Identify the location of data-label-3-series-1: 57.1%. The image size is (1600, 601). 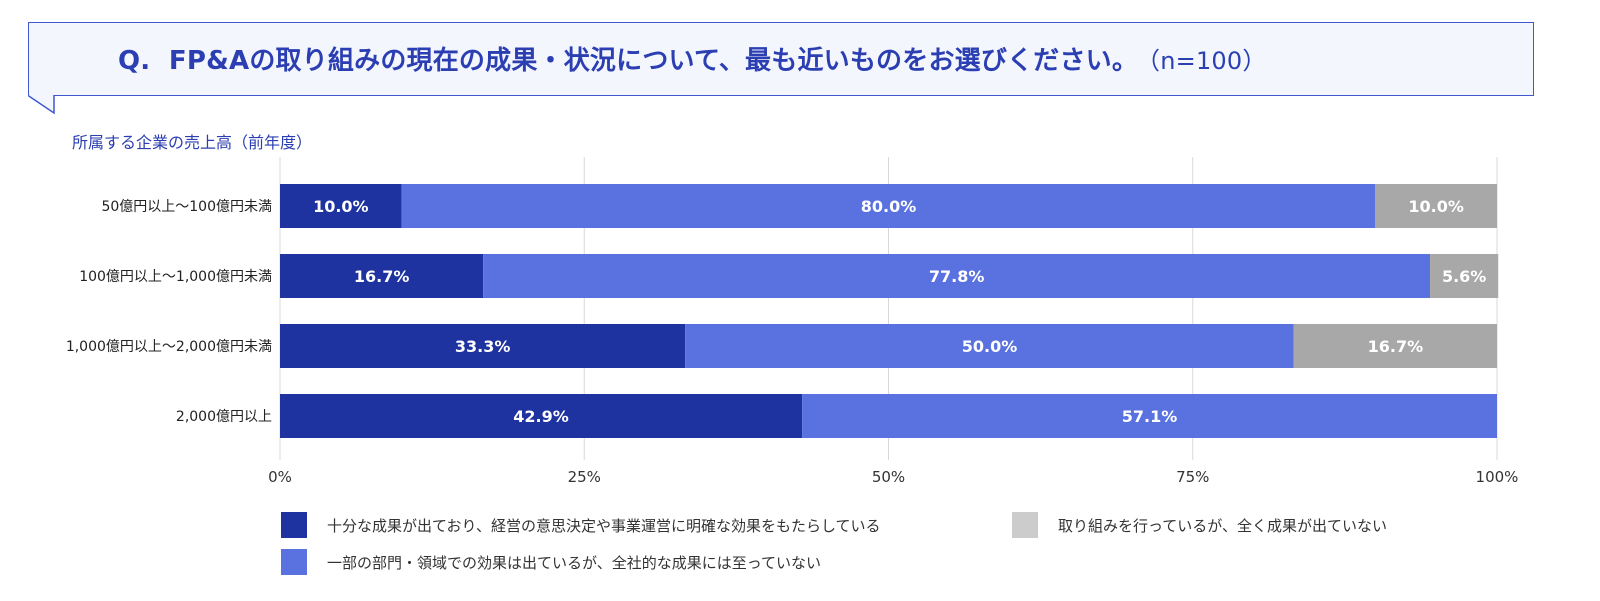
(1150, 416).